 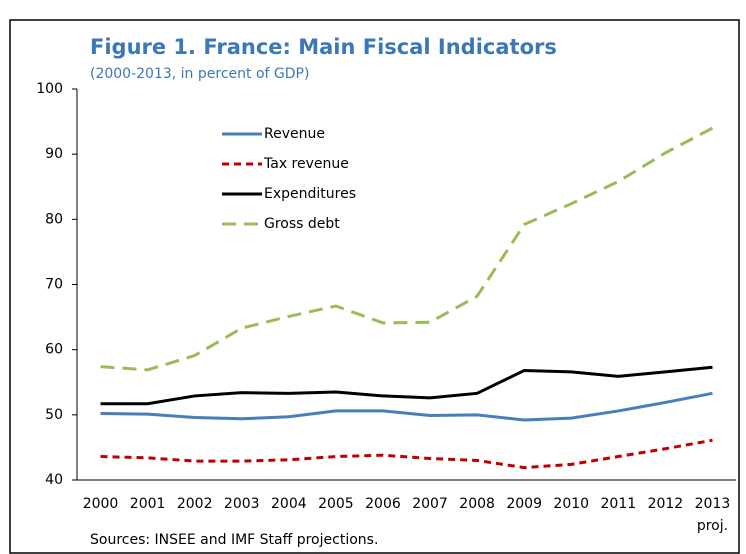 What do you see at coordinates (49, 89) in the screenshot?
I see `y-tick-label: 100` at bounding box center [49, 89].